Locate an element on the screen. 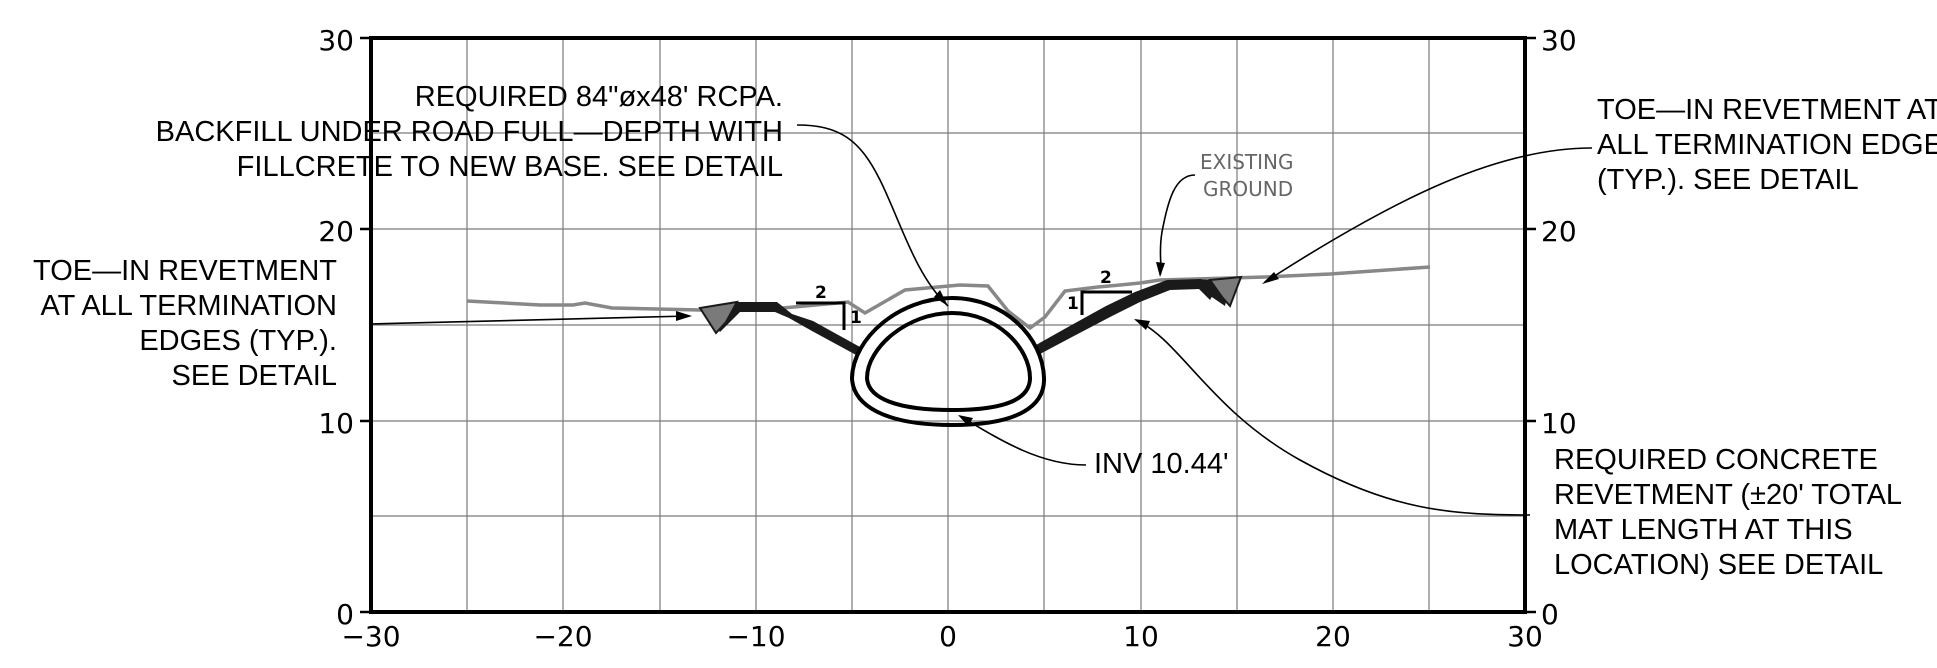  note-toe-left-line4: SEE DETAIL is located at coordinates (185, 376).